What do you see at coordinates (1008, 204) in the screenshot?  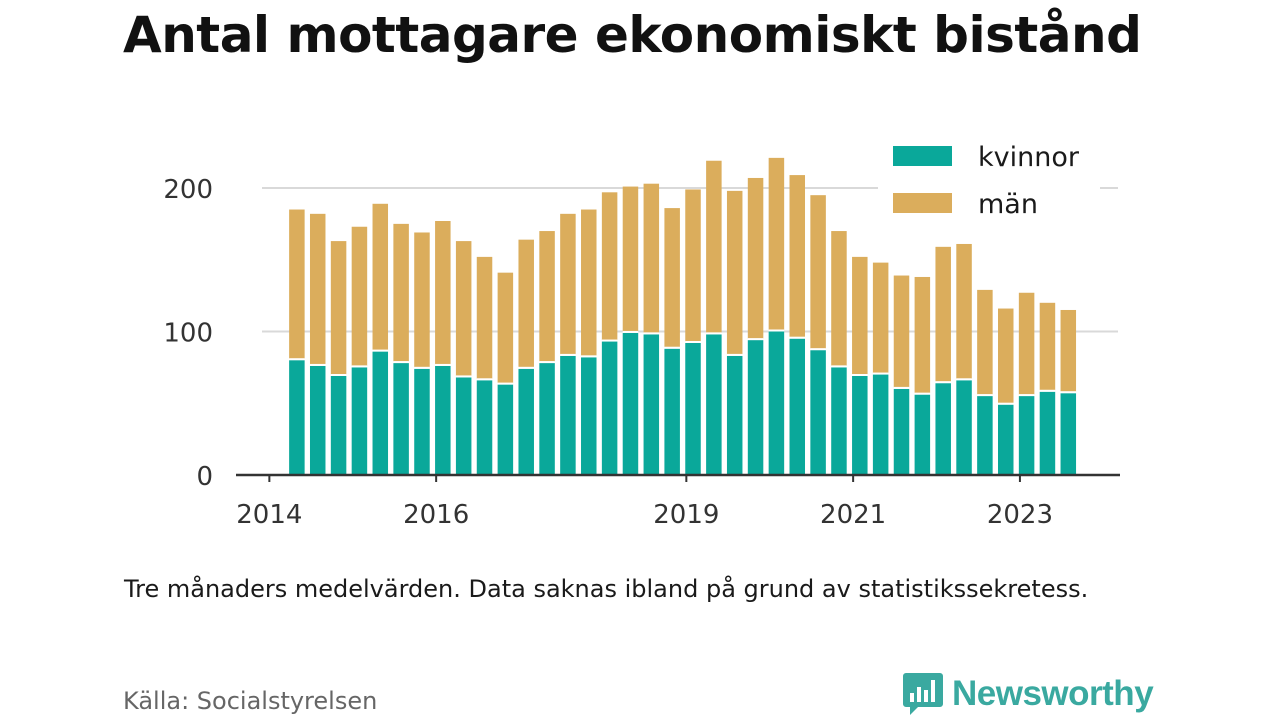 I see `legend-label-män: män` at bounding box center [1008, 204].